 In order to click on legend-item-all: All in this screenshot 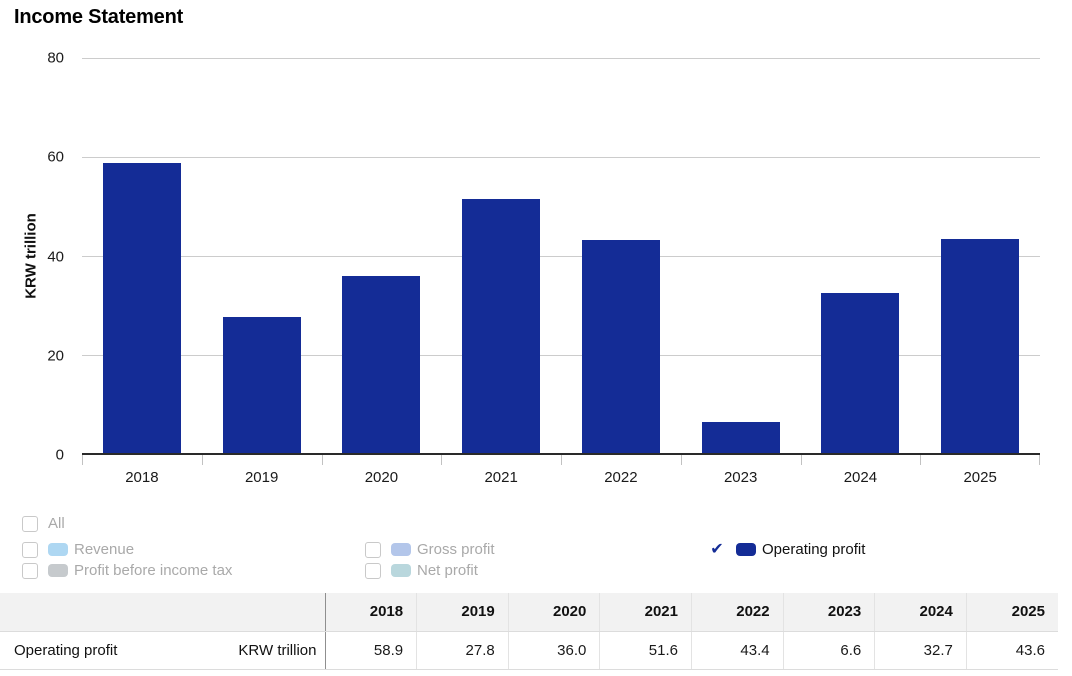, I will do `click(43, 523)`.